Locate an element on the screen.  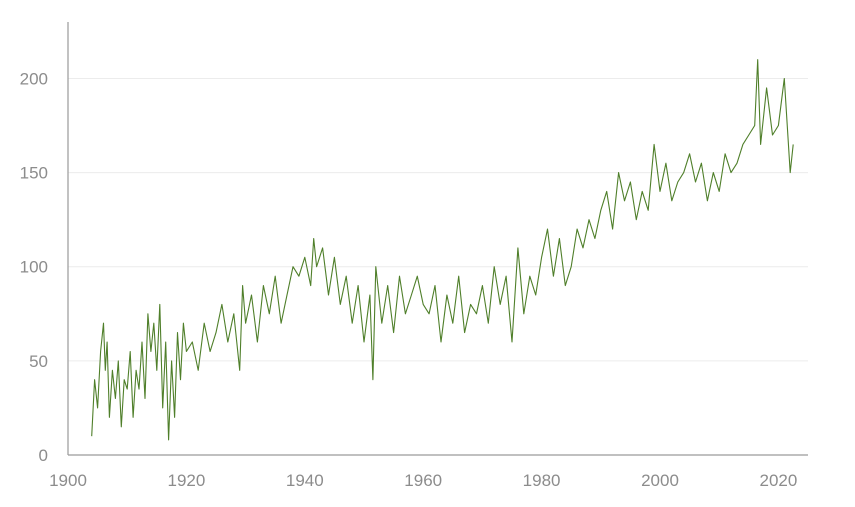
y-tick-labels: 0 50 100 150 200 is located at coordinates (34, 267).